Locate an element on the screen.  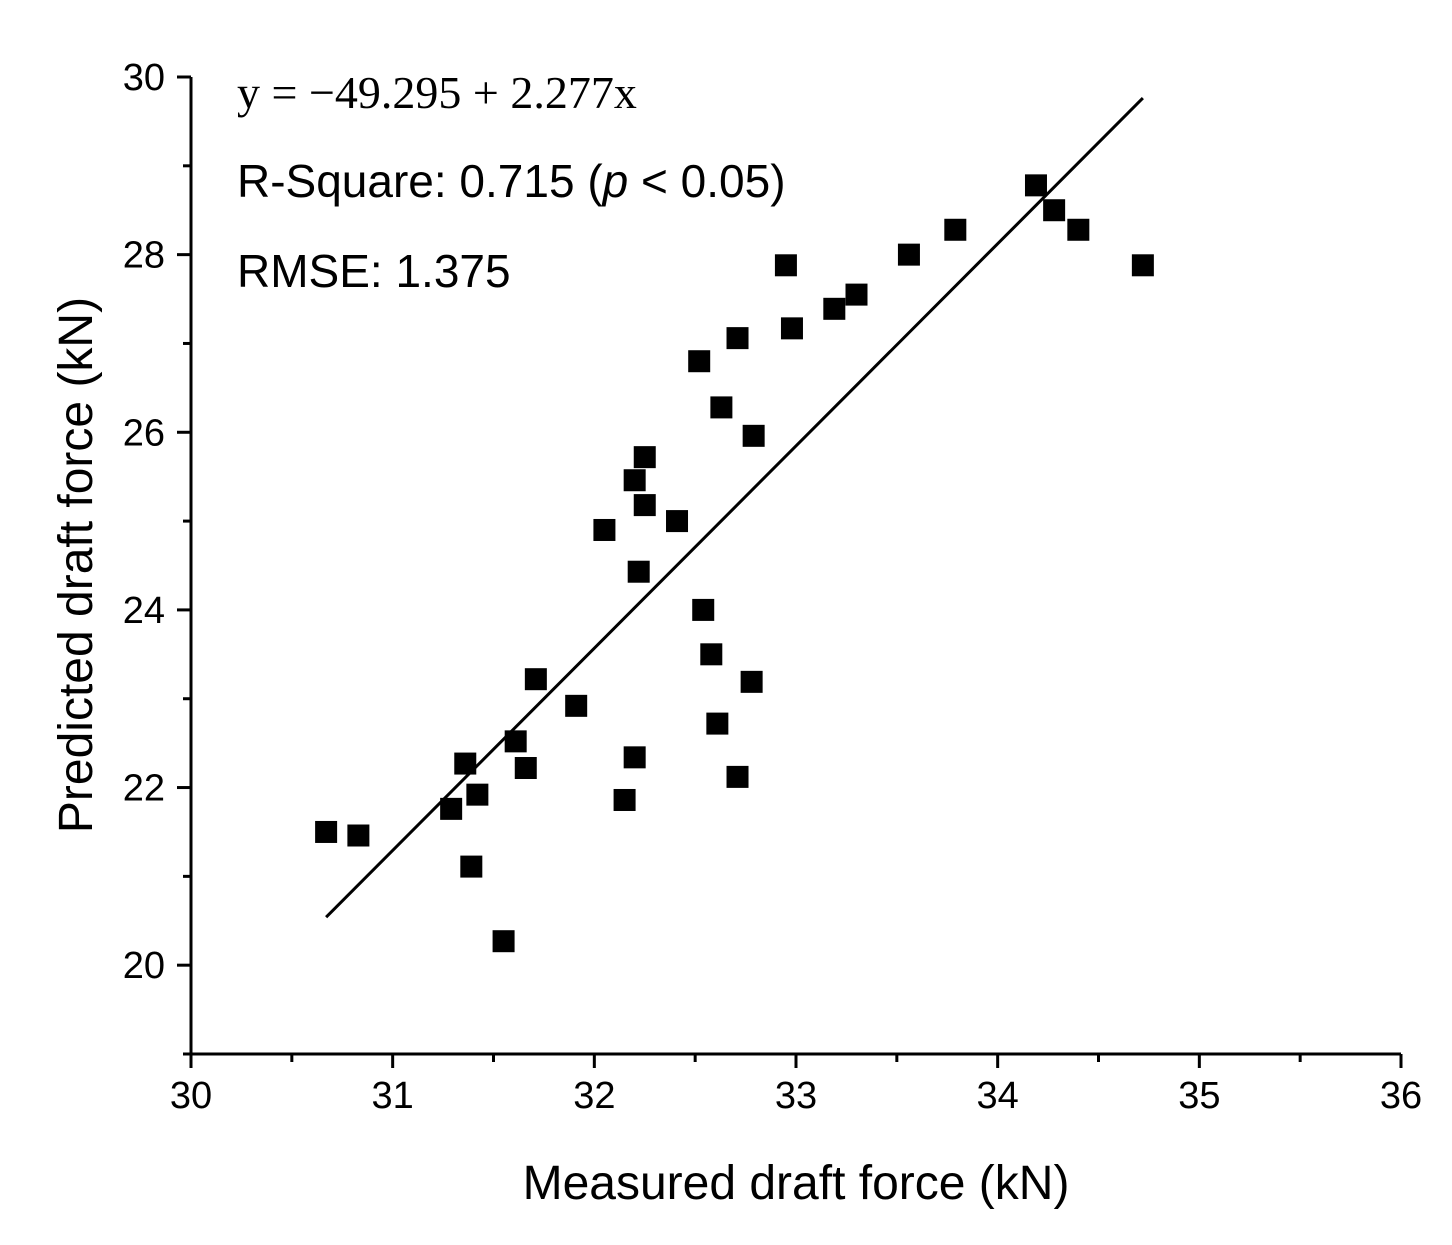
y-tick-label: 26 is located at coordinates (144, 433).